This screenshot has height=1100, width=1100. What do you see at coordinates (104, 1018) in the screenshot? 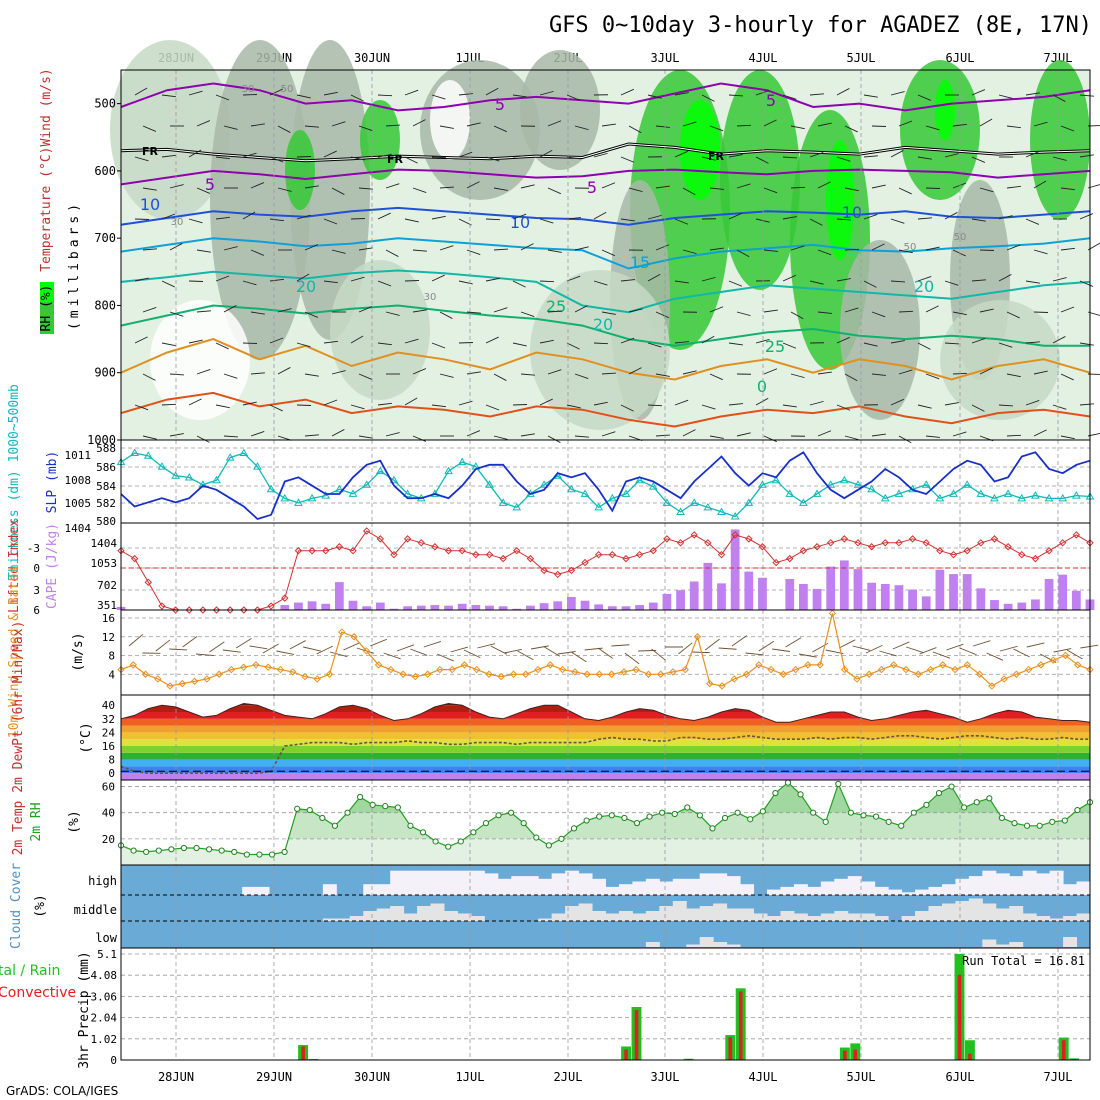
I see `precip-tick-label: 2.04` at bounding box center [104, 1018].